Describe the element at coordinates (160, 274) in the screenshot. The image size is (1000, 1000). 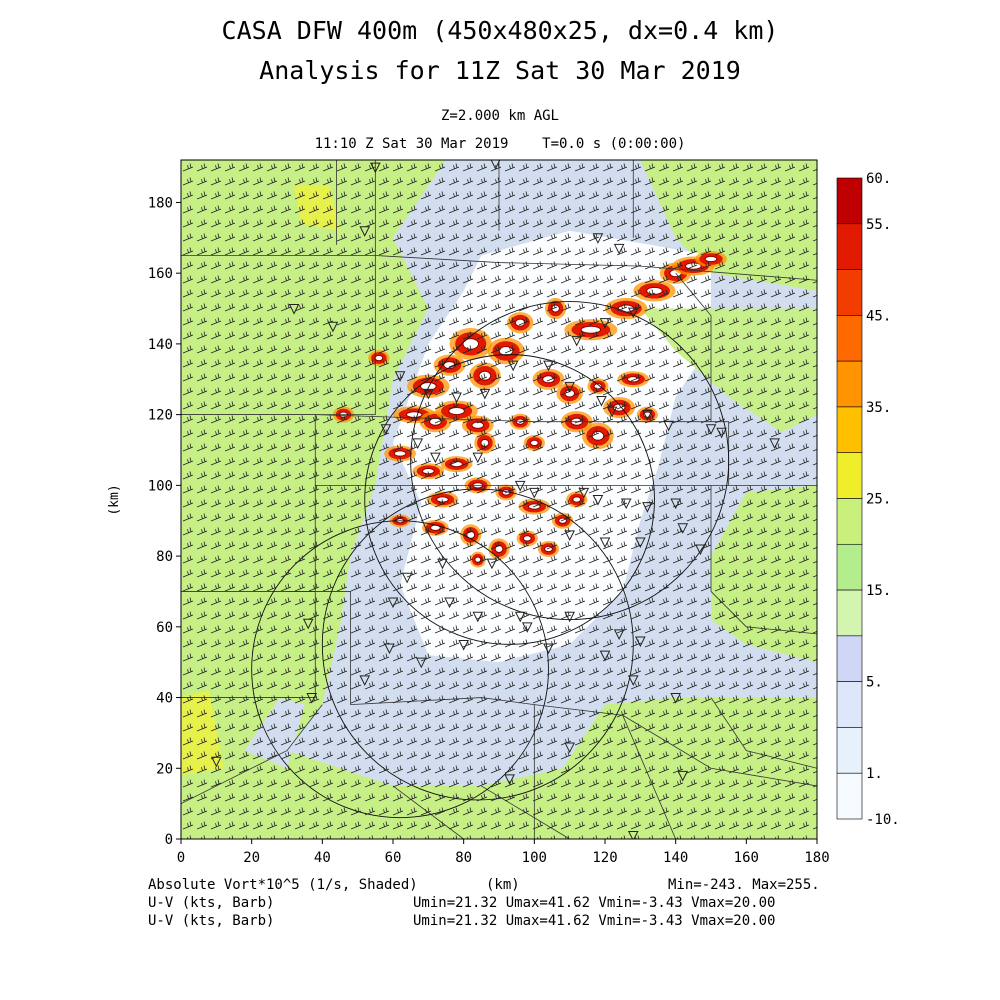
I see `y-tick-label: 160` at that location.